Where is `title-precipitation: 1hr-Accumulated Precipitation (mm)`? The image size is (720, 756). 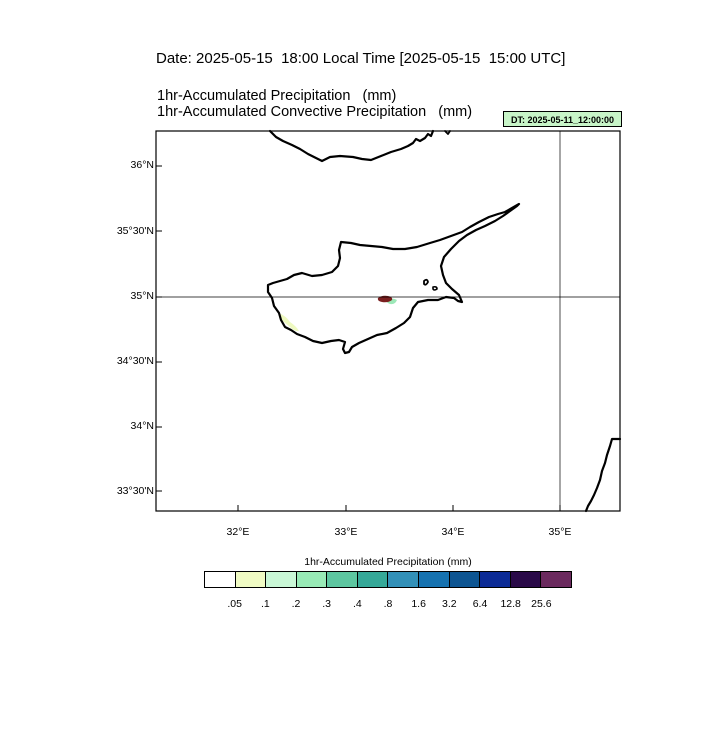 title-precipitation: 1hr-Accumulated Precipitation (mm) is located at coordinates (277, 96).